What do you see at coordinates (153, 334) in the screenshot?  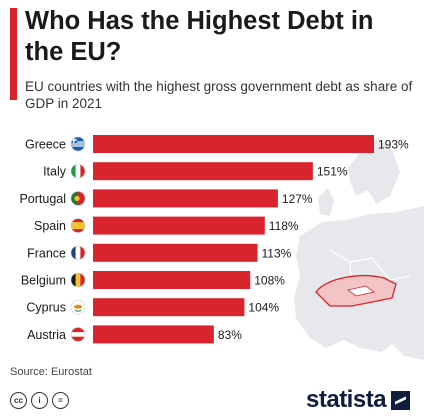 I see `bar-austria` at bounding box center [153, 334].